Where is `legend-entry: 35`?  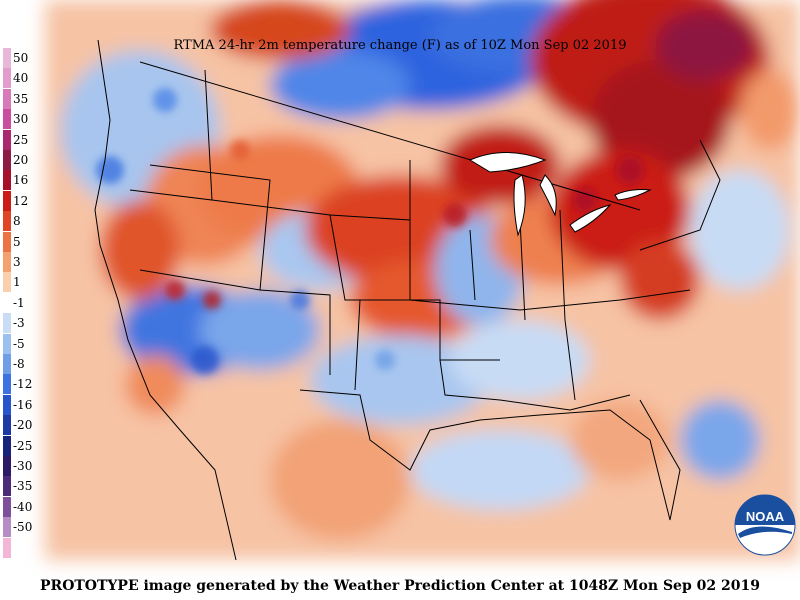
legend-entry: 35 is located at coordinates (21, 98).